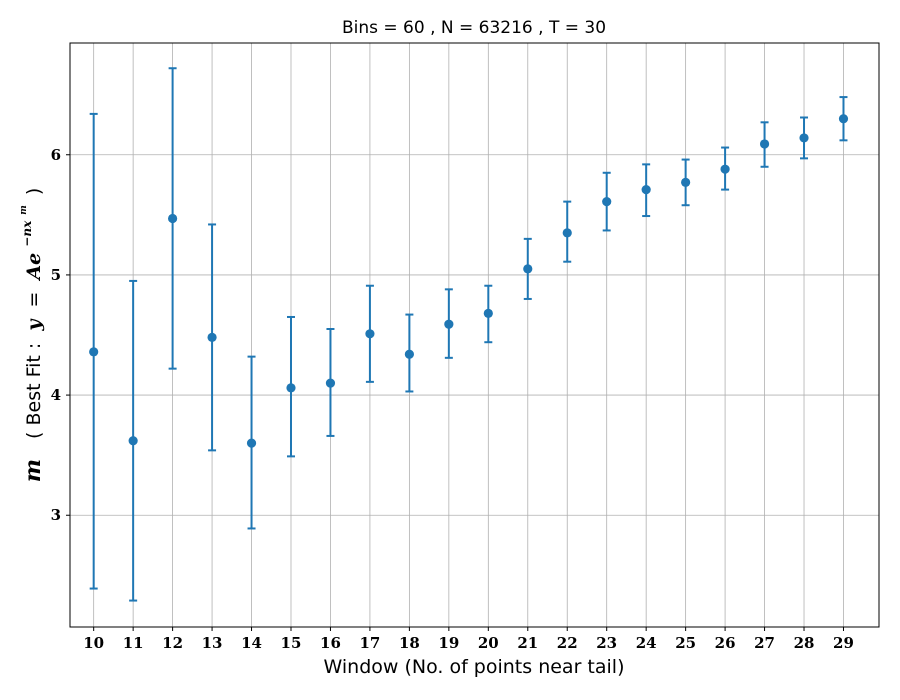 This screenshot has width=900, height=700. I want to click on x-tick-label: 28, so click(804, 643).